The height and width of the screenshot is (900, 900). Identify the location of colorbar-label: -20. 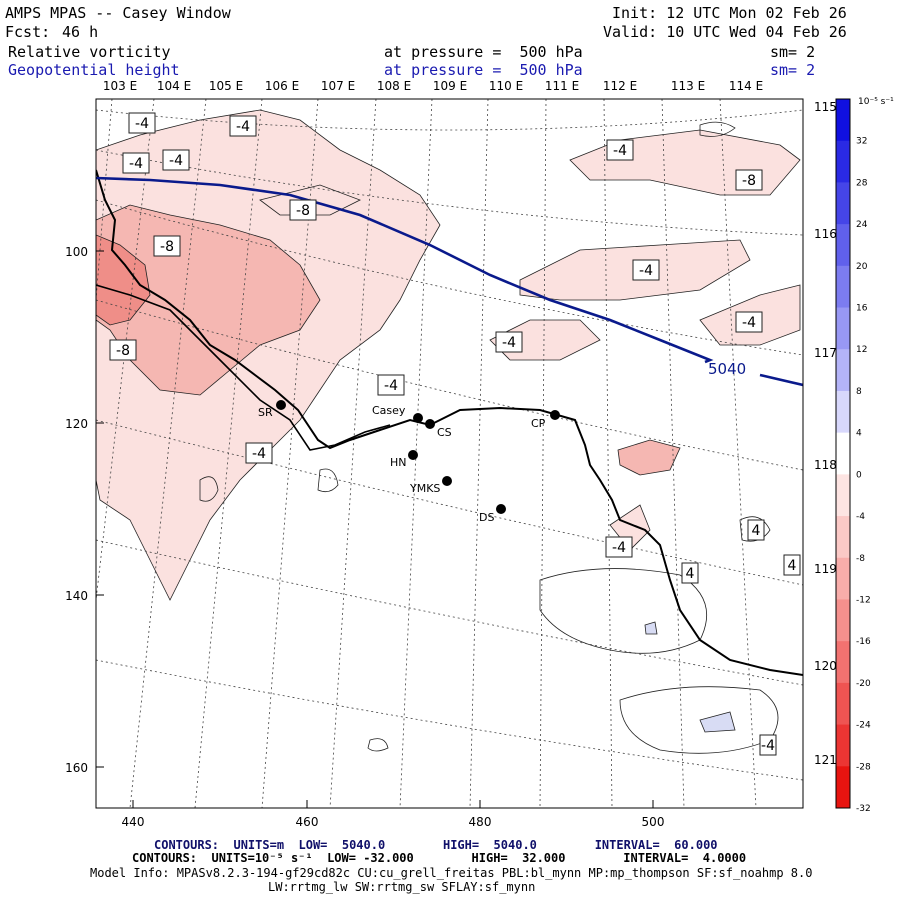
(863, 684).